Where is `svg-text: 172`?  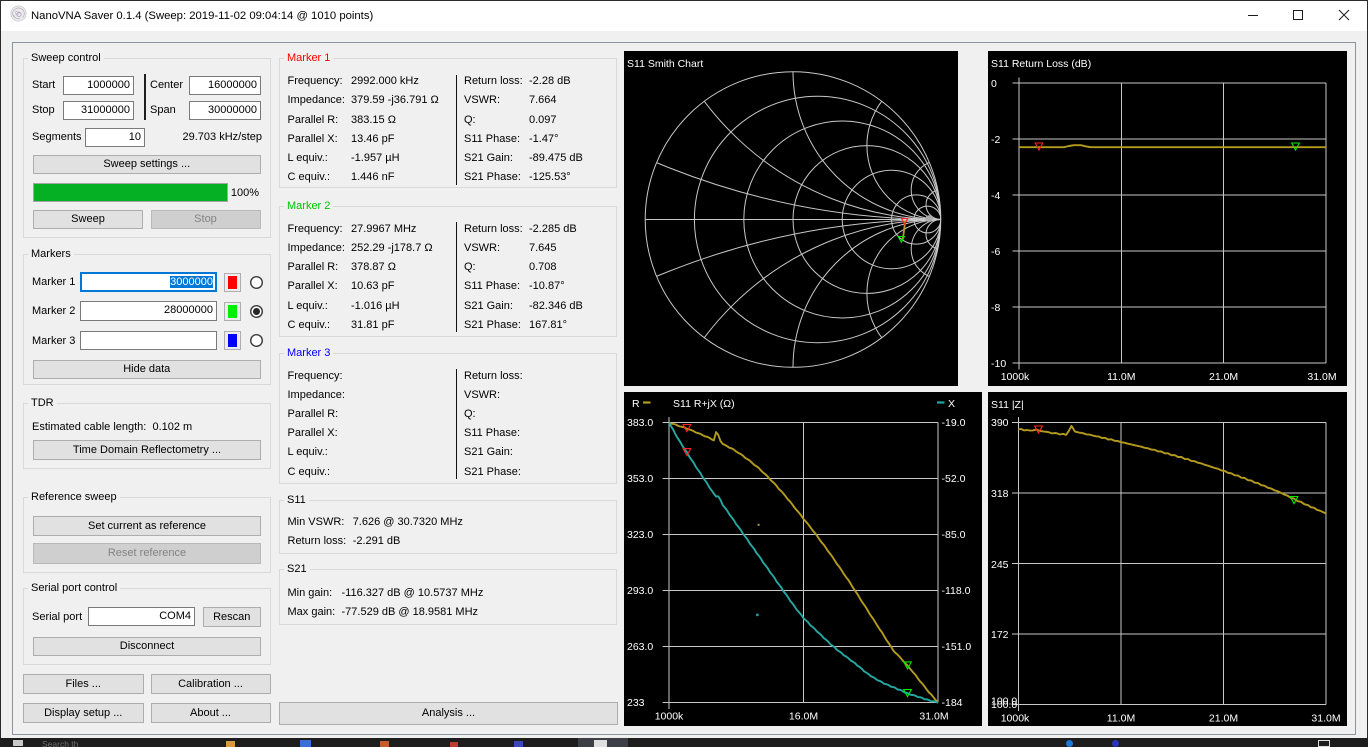
svg-text: 172 is located at coordinates (1000, 635).